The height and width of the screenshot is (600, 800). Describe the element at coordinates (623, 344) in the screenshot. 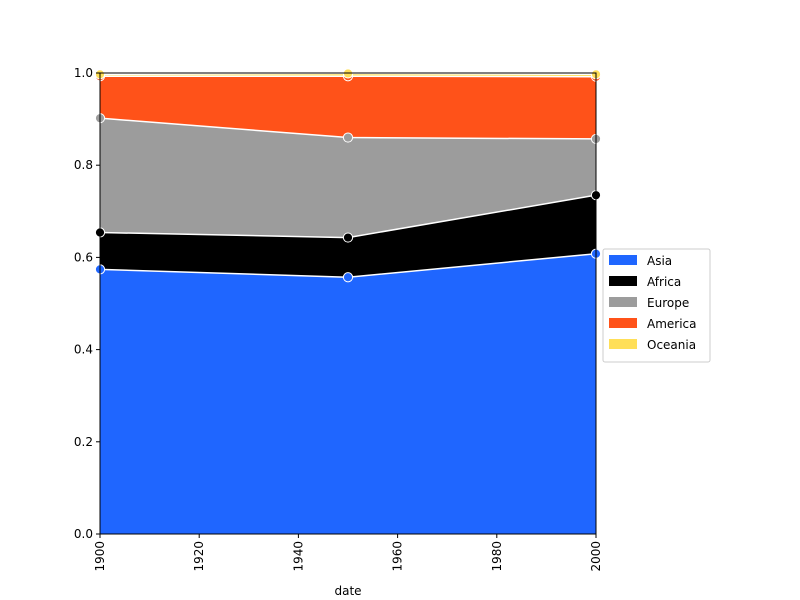

I see `legend-swatch-oceania` at that location.